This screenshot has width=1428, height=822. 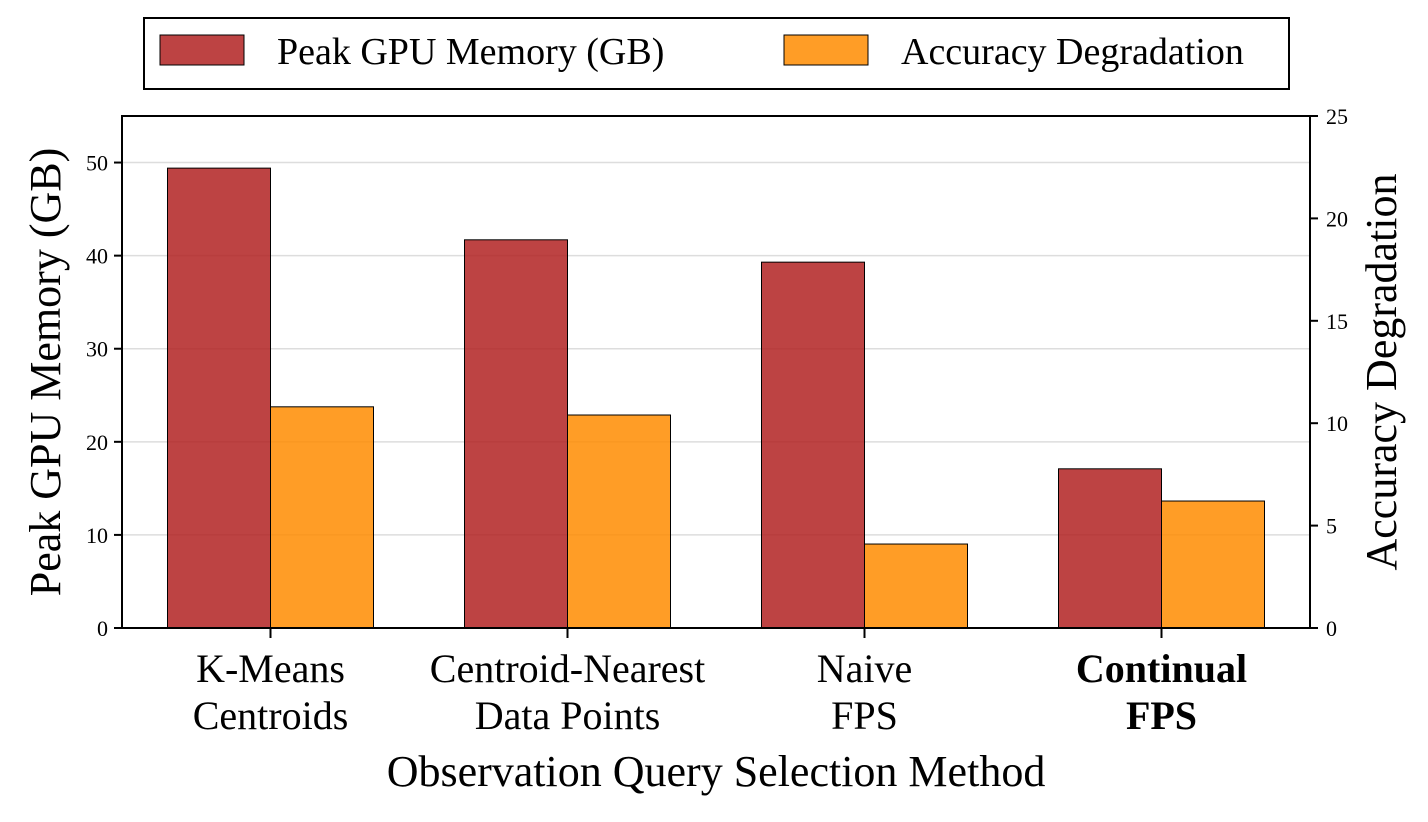 What do you see at coordinates (619, 521) in the screenshot?
I see `bar-accuracy-degradation-centroid-nearest-data-points` at bounding box center [619, 521].